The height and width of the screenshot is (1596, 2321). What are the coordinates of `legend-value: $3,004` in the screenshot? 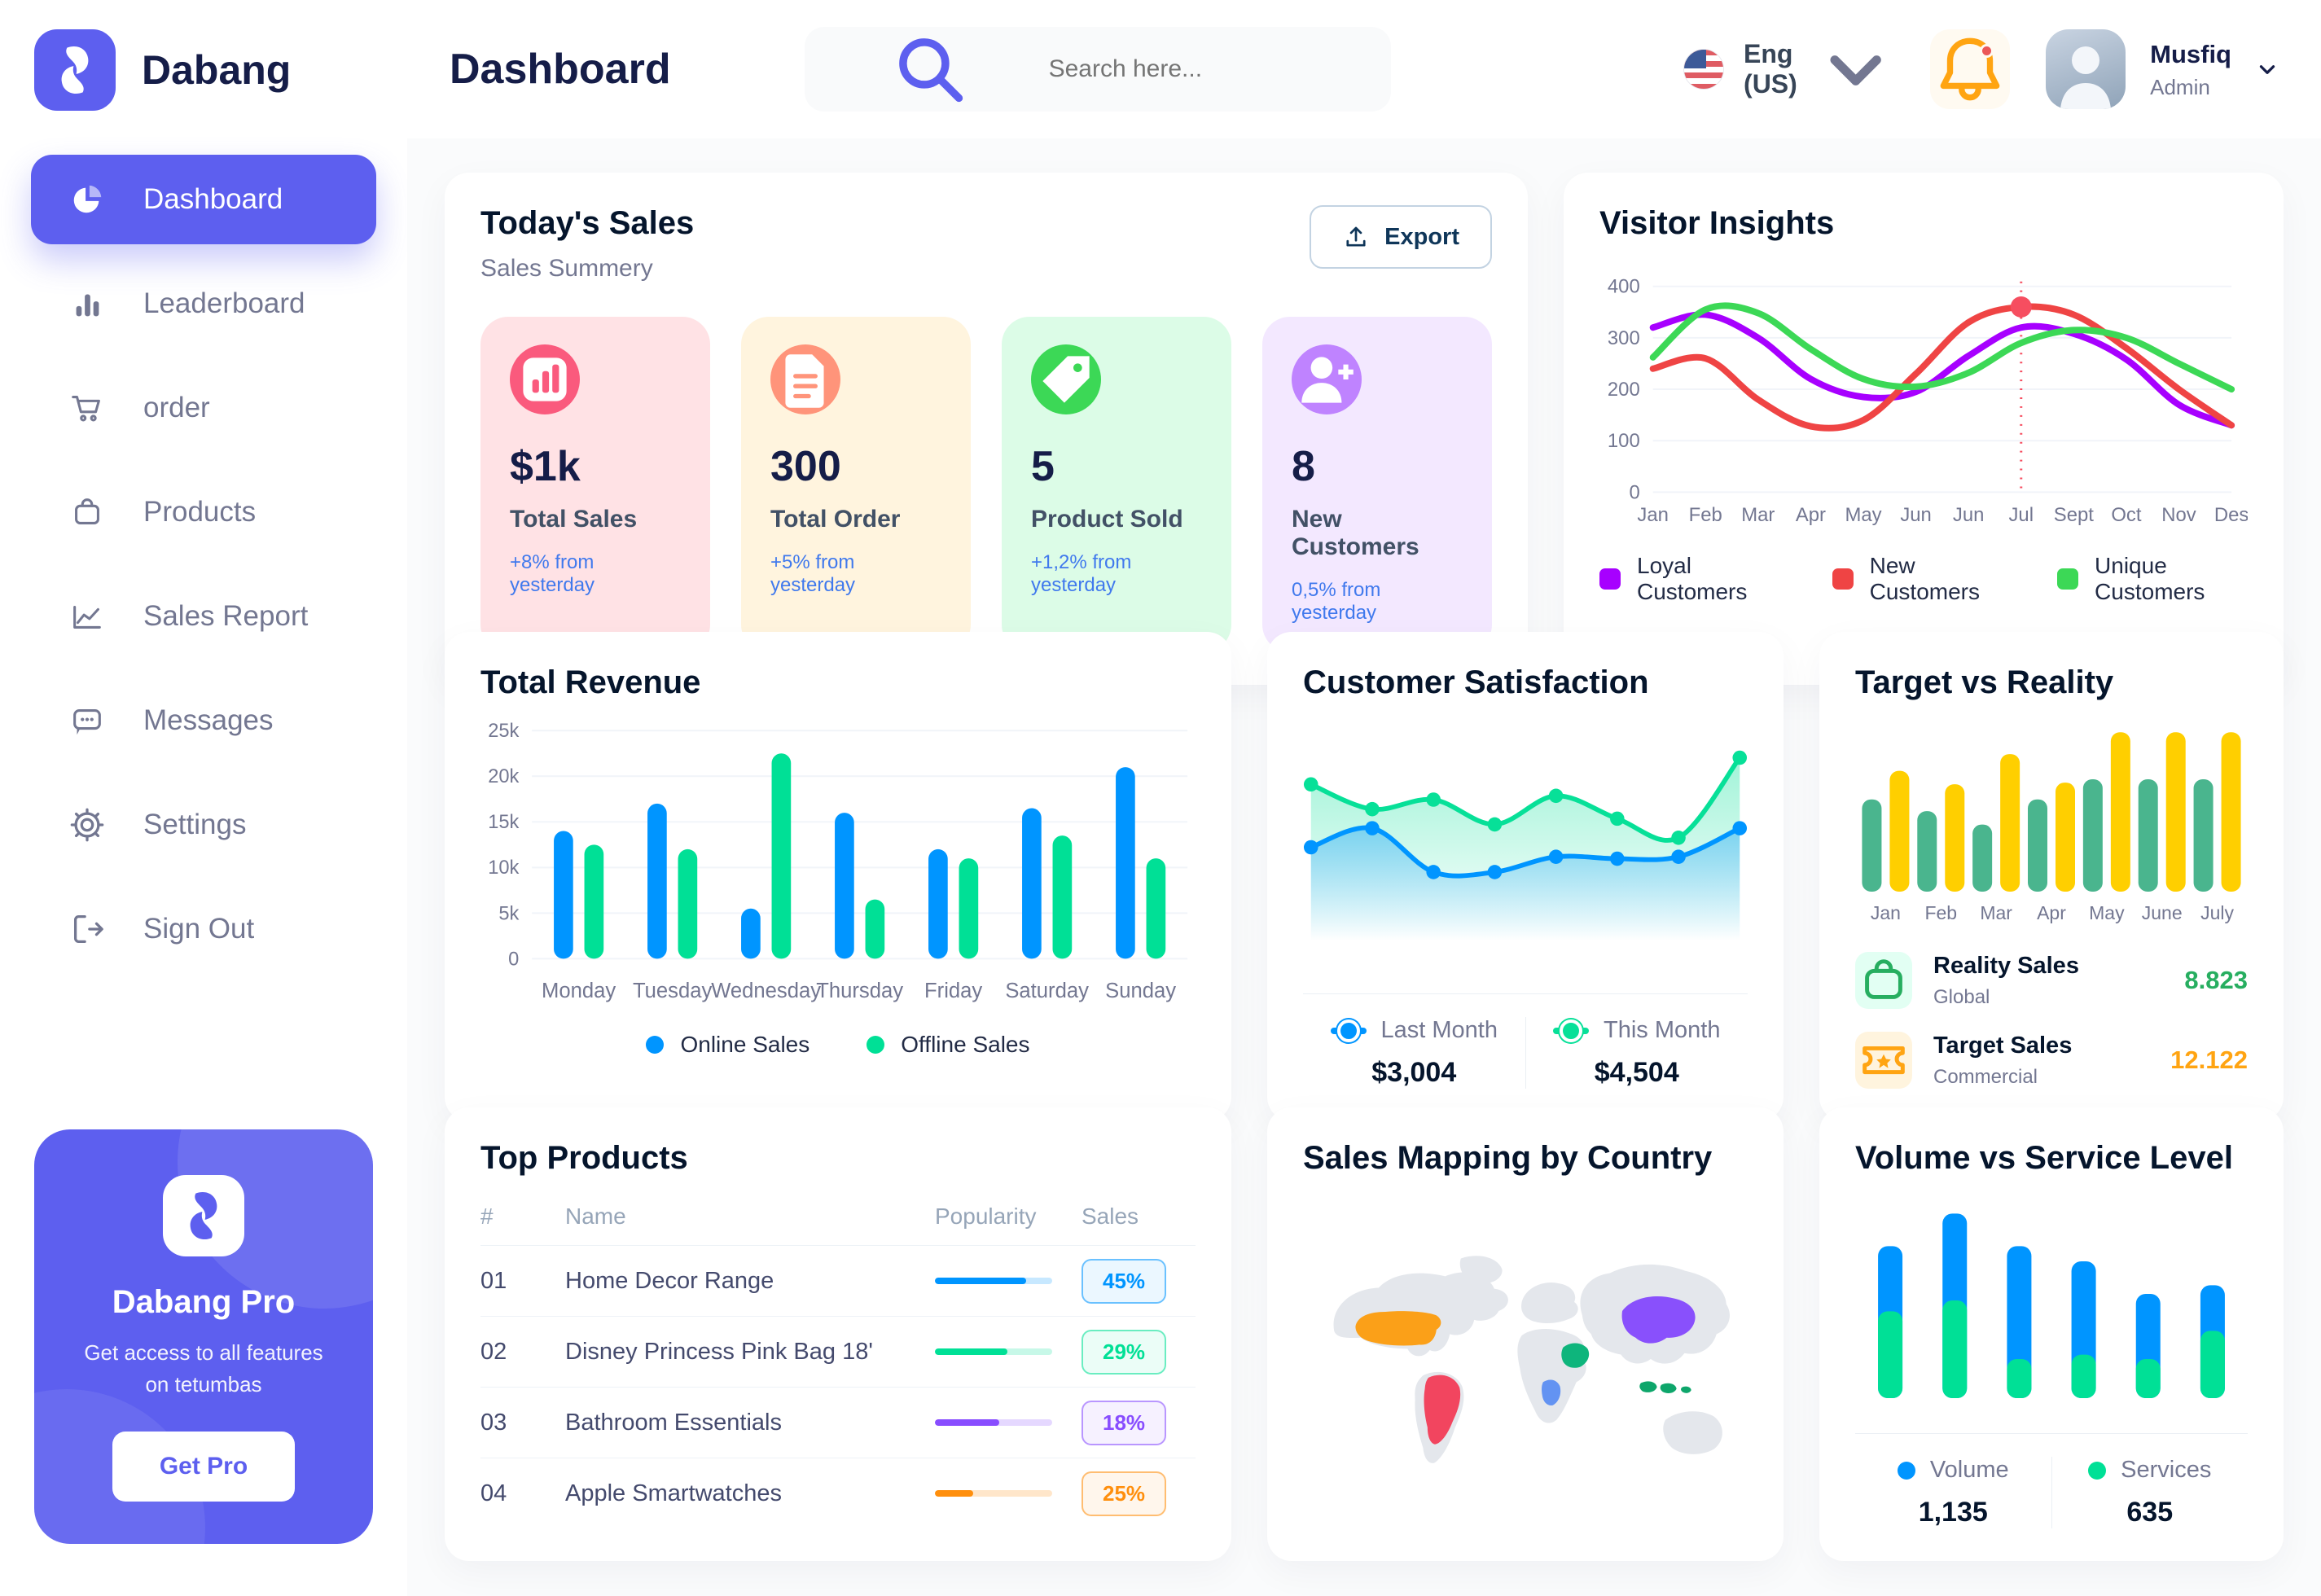 It's located at (1414, 1072).